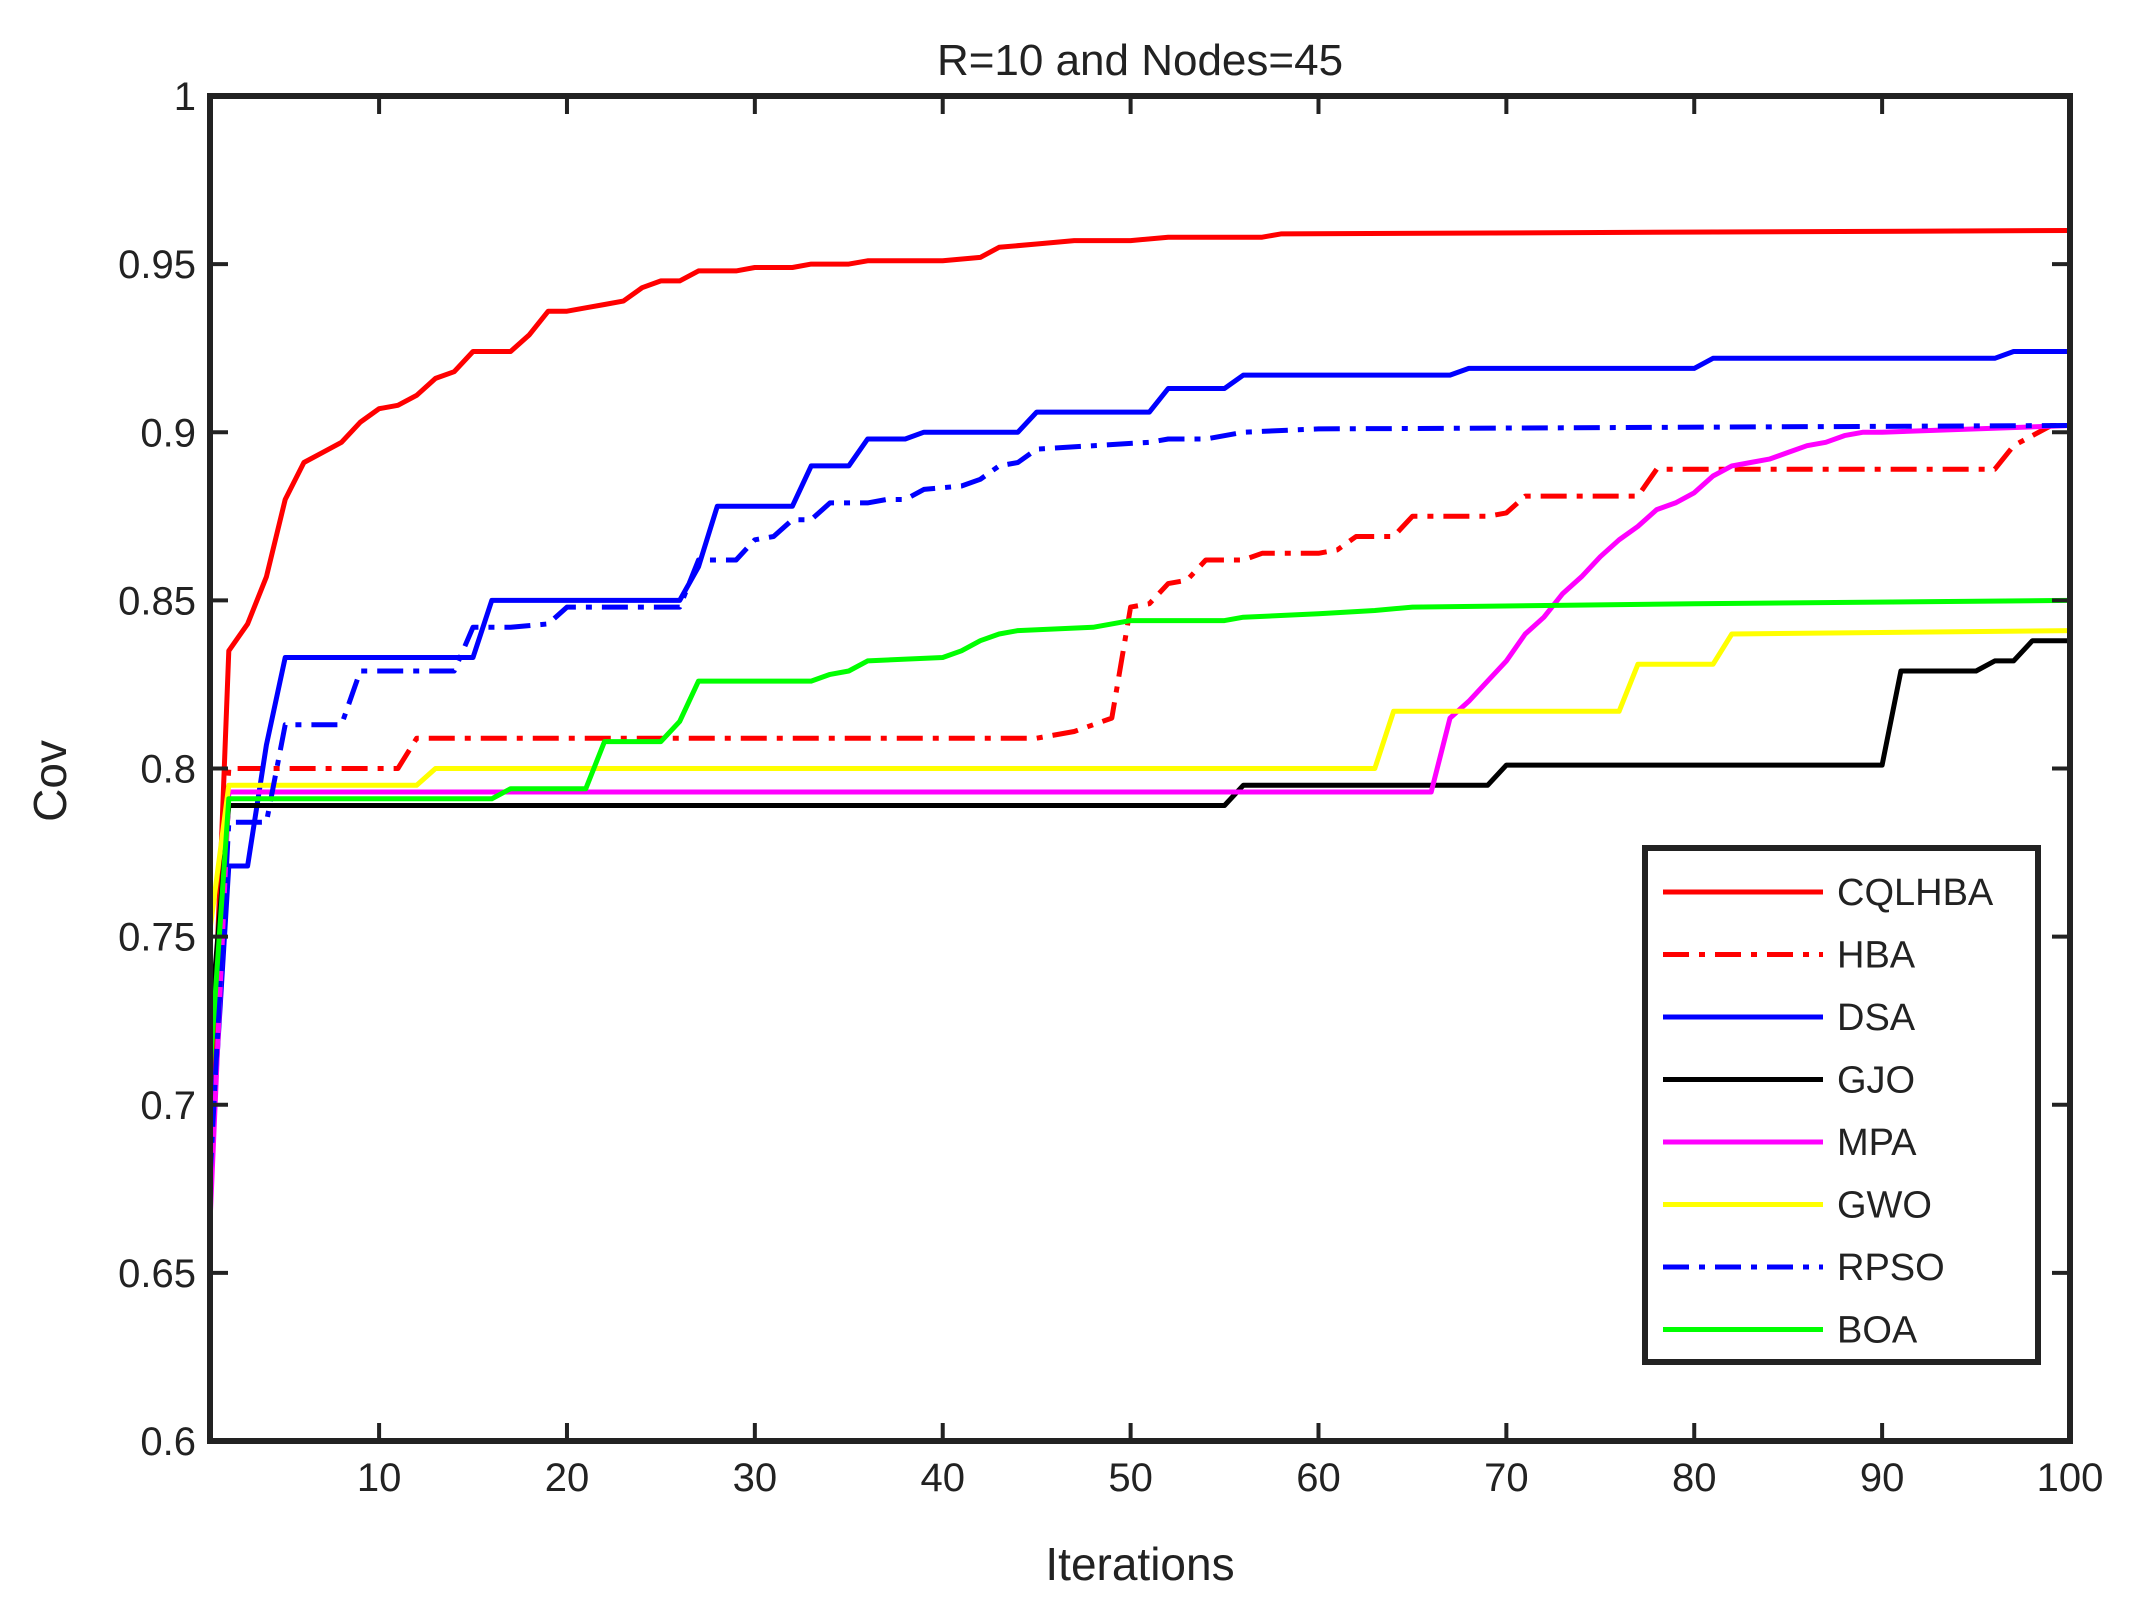  What do you see at coordinates (1877, 1143) in the screenshot?
I see `legend-label-mpa: MPA` at bounding box center [1877, 1143].